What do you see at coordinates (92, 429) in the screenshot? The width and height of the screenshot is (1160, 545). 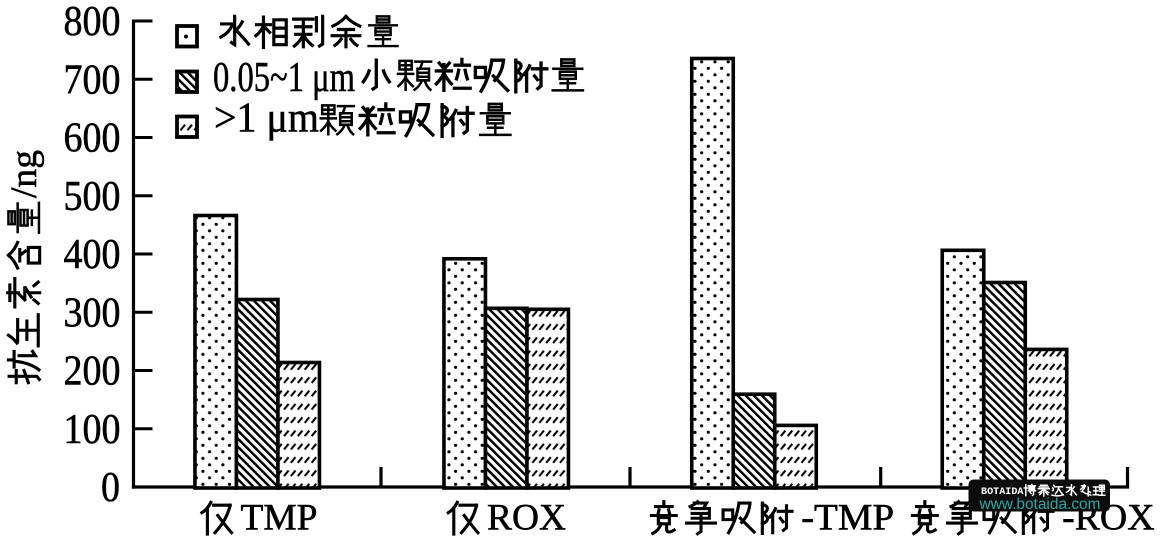 I see `svg-text: 100` at bounding box center [92, 429].